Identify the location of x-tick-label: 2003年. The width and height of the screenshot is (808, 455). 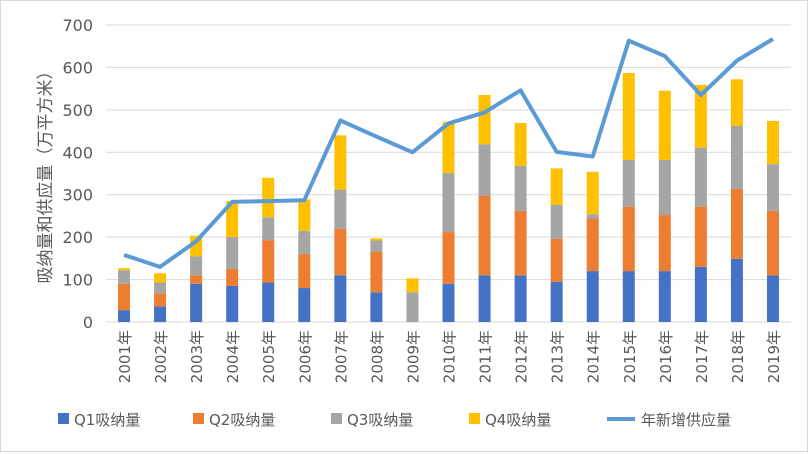
(197, 356).